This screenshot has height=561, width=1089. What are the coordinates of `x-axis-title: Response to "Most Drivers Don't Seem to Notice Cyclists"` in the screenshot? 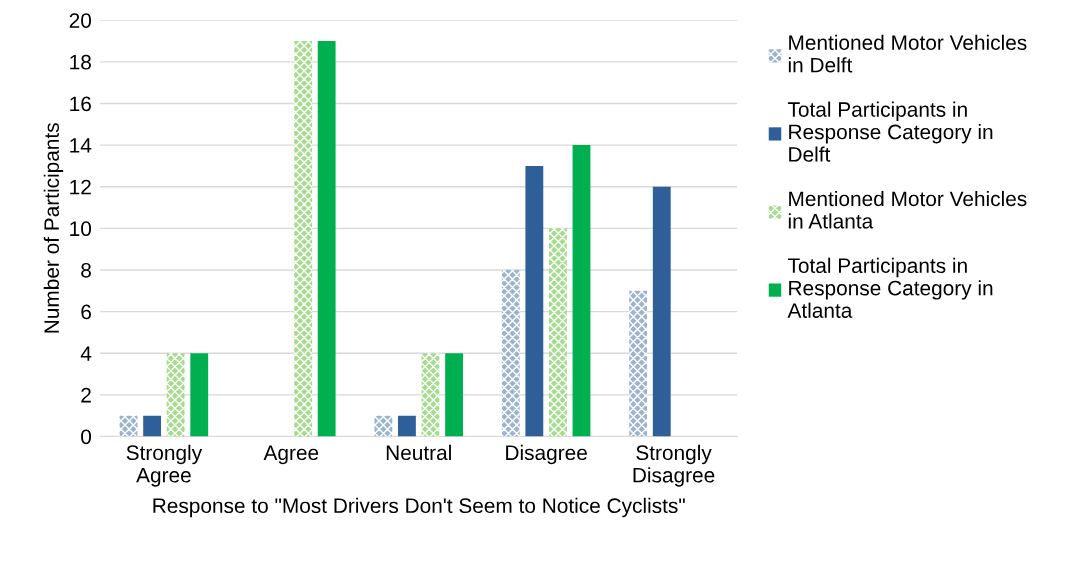 It's located at (419, 507).